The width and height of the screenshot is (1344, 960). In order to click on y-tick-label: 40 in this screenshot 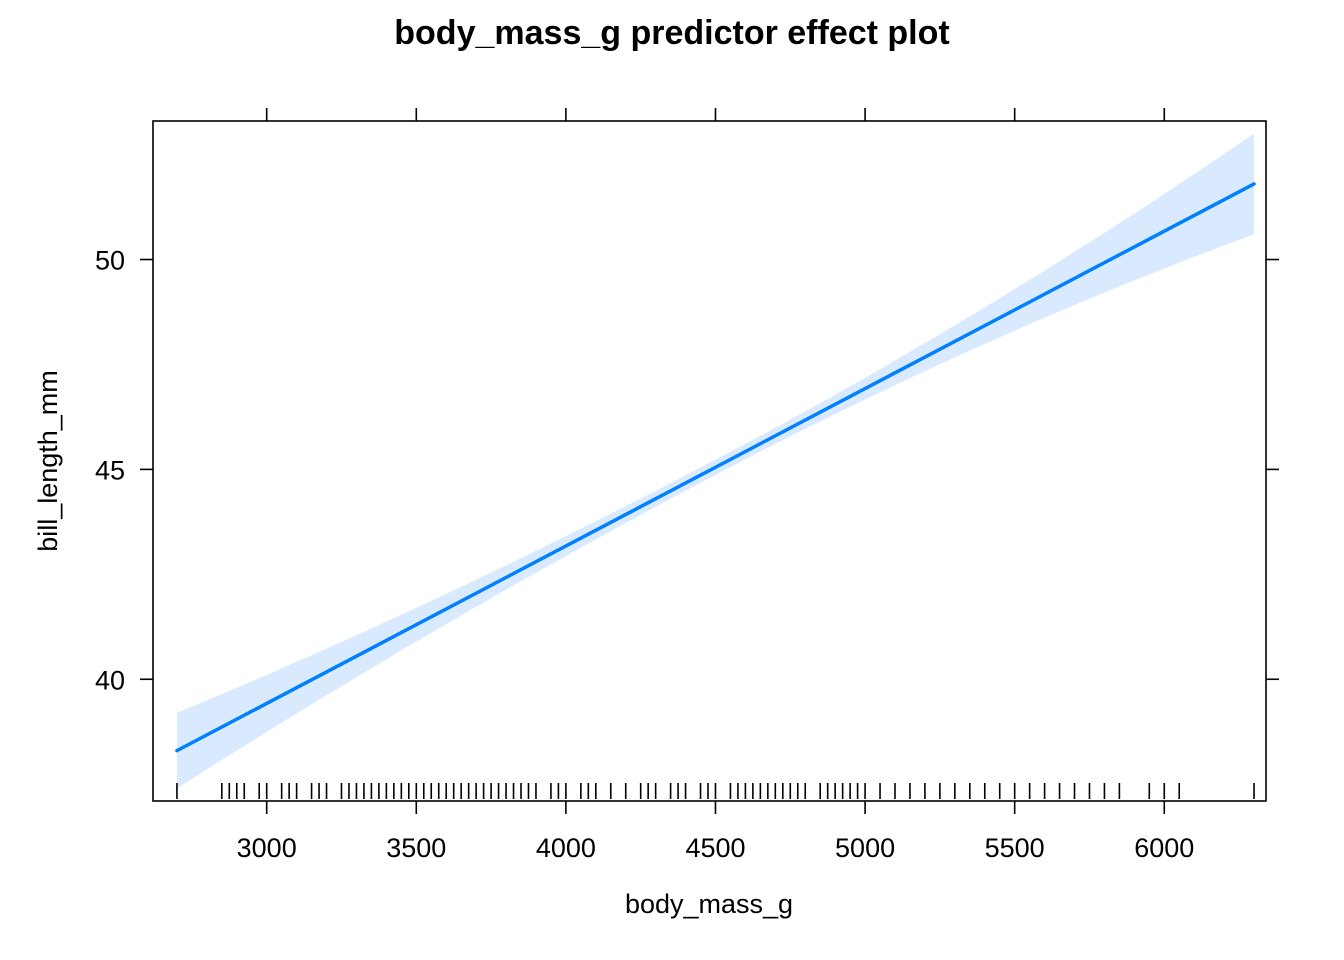, I will do `click(110, 680)`.